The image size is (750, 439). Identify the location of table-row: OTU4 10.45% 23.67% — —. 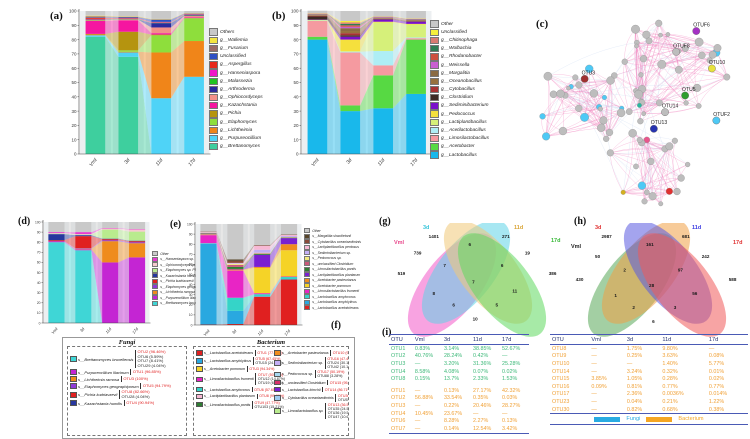
(459, 414).